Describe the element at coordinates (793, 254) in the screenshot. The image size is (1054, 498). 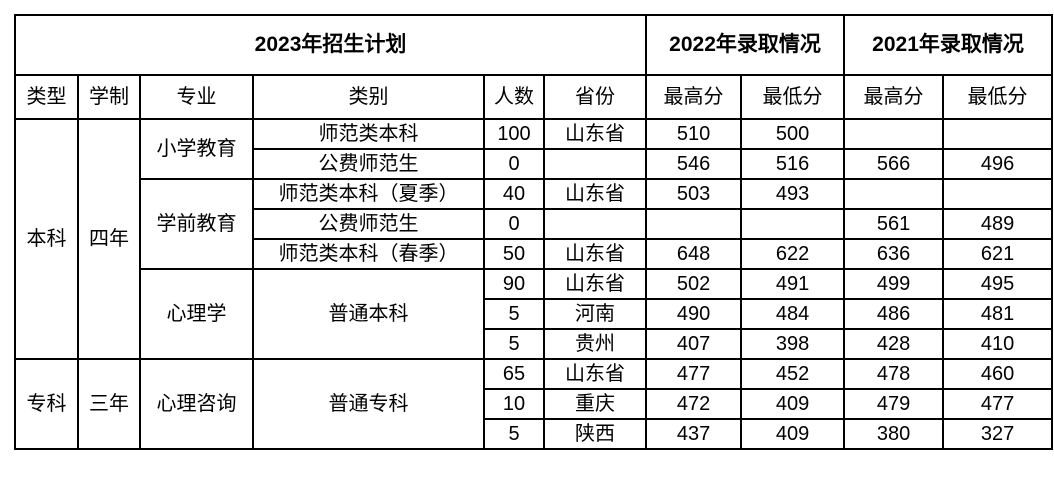
I see `cell-min-2022: 622` at that location.